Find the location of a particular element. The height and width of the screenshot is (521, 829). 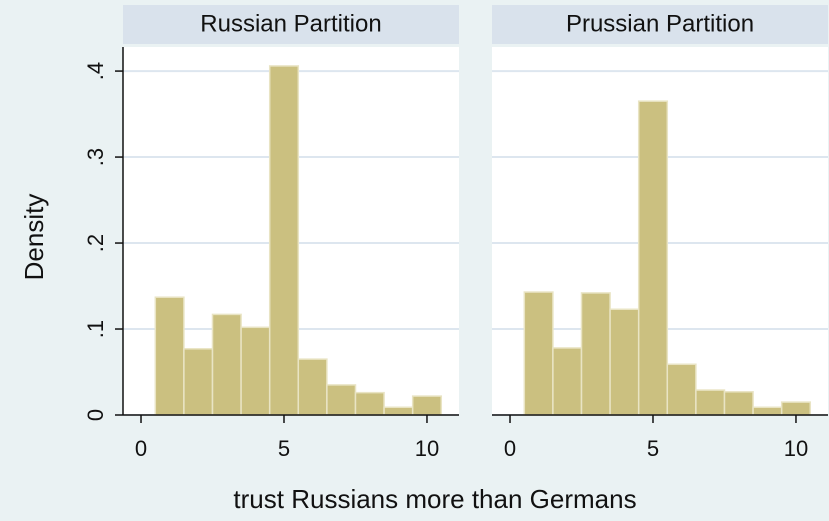

panel-title: Prussian Partition is located at coordinates (660, 23).